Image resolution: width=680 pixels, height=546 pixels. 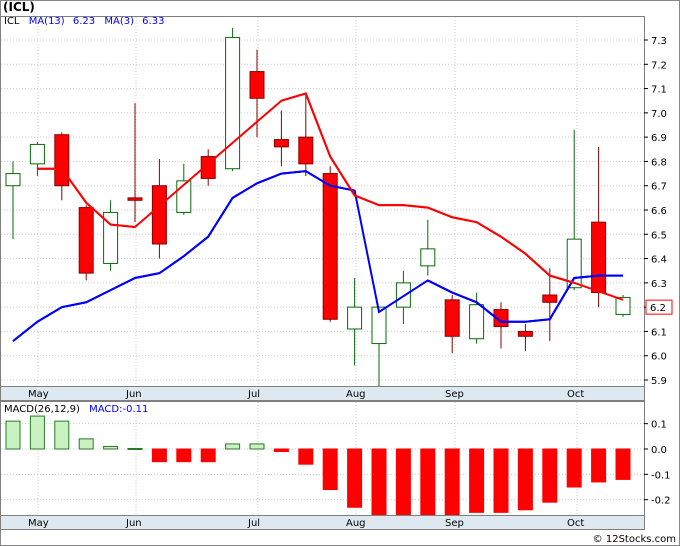 What do you see at coordinates (659, 65) in the screenshot?
I see `price-tick-label: 7.2` at bounding box center [659, 65].